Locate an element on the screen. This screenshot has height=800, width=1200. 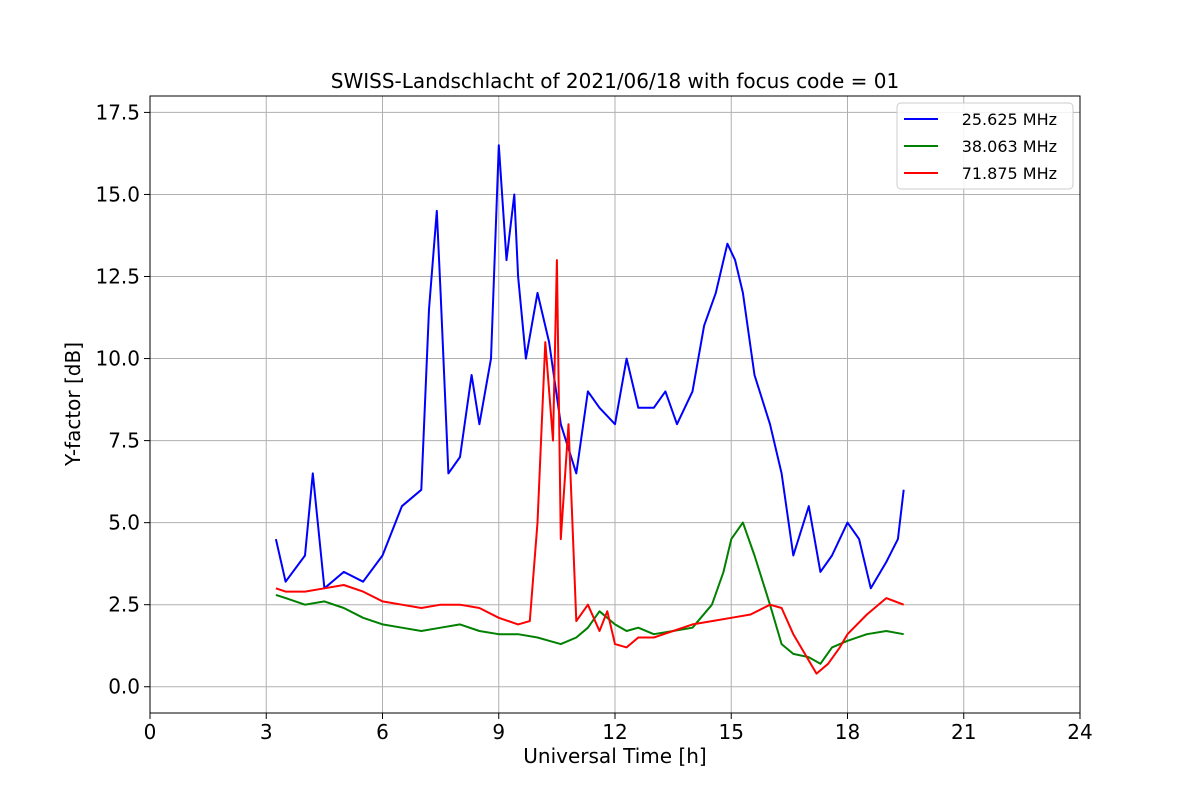
x-tick-label: 24 is located at coordinates (1079, 732).